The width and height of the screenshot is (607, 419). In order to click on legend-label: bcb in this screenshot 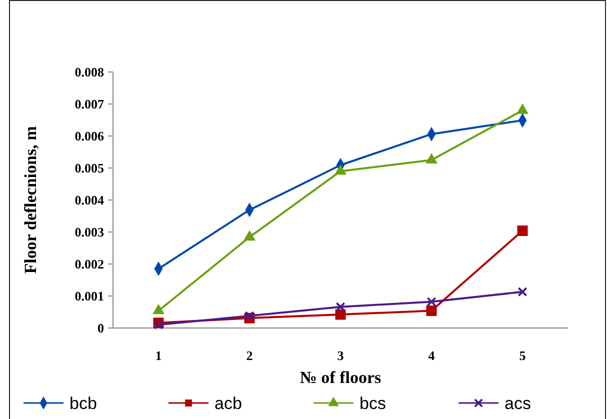, I will do `click(83, 403)`.